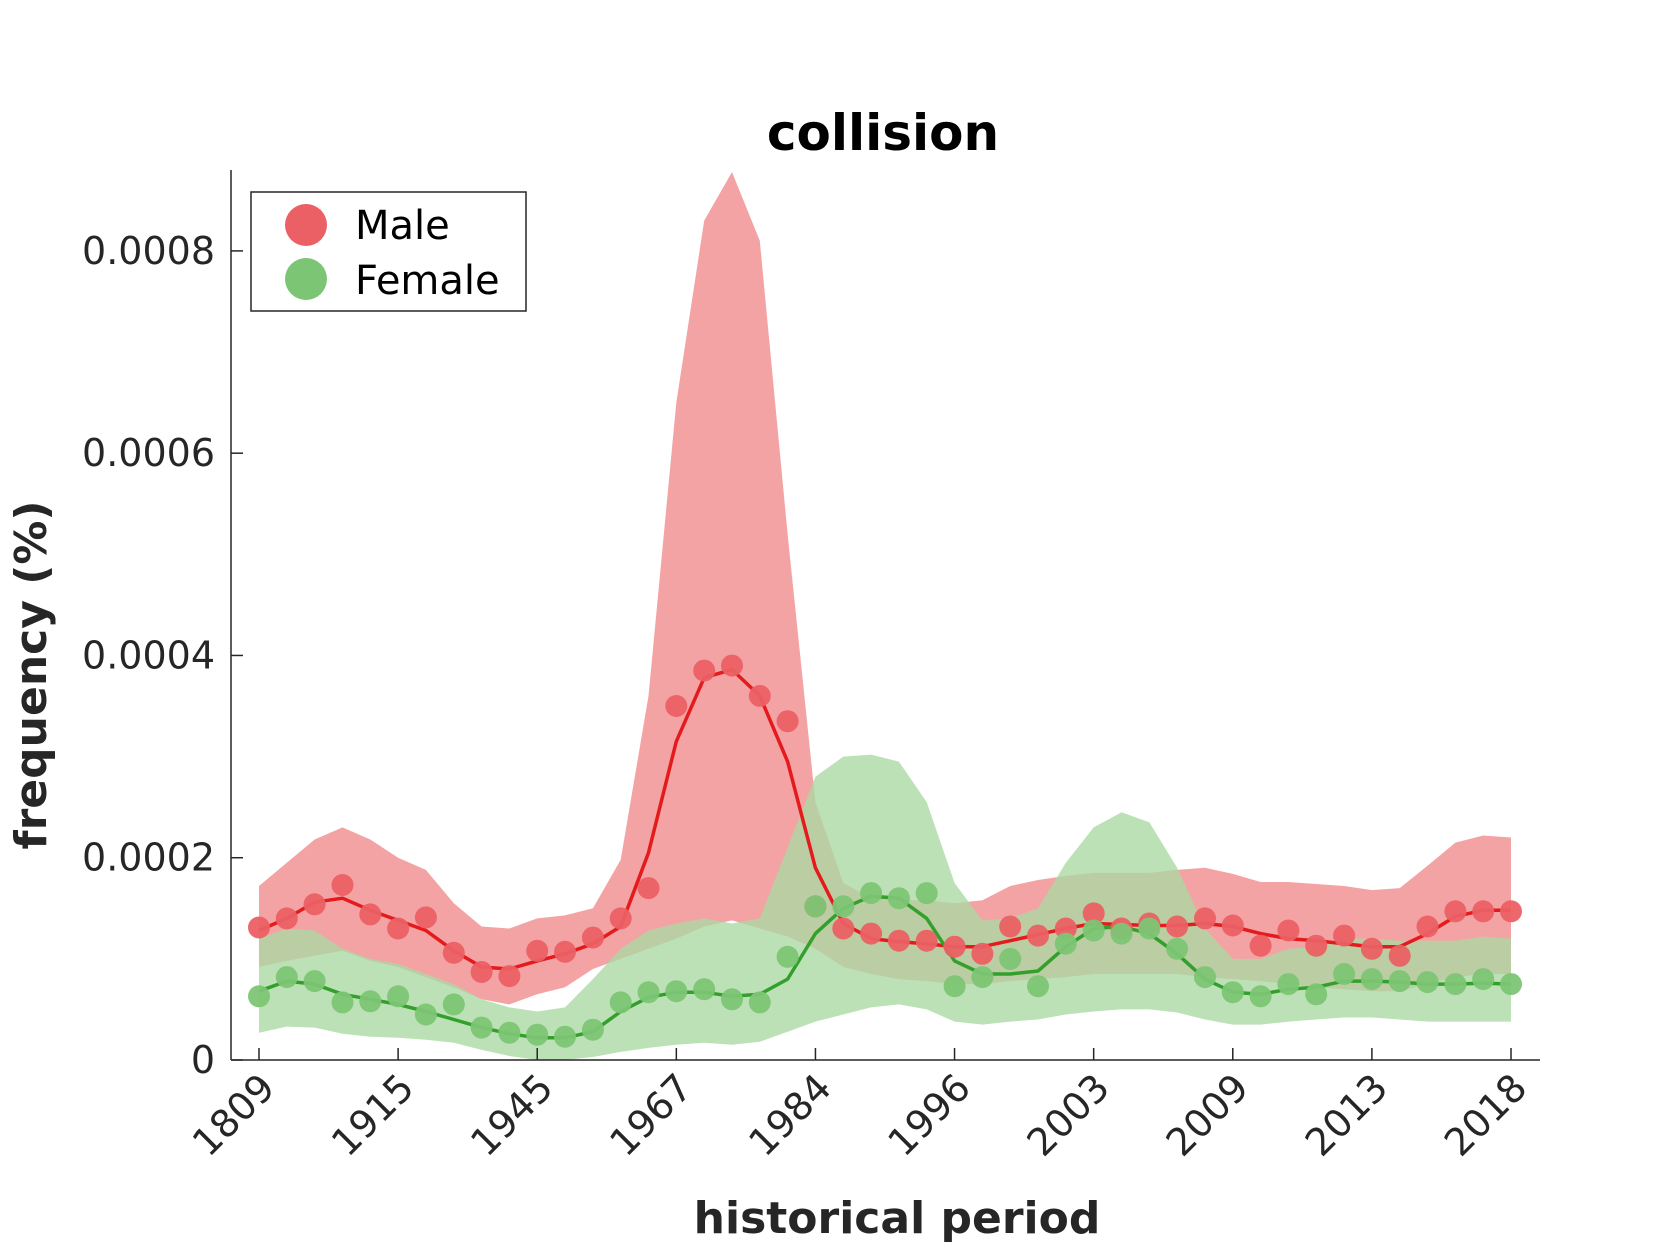  What do you see at coordinates (203, 1060) in the screenshot?
I see `y-tick-label: 0` at bounding box center [203, 1060].